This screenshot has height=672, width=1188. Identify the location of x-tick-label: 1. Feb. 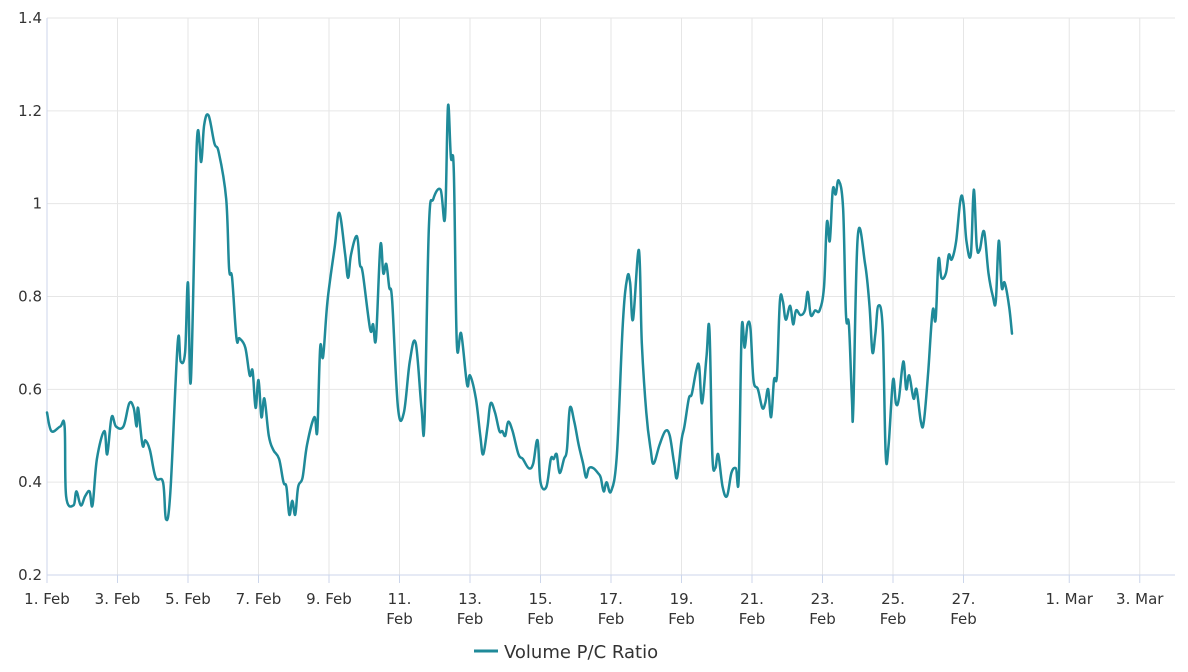
(47, 599).